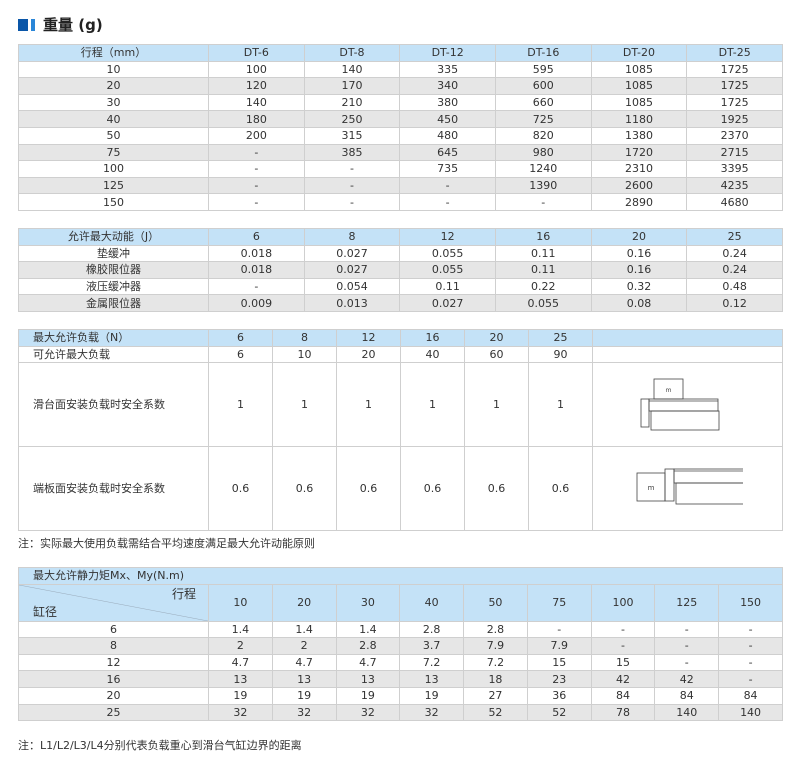  I want to click on table-cell: 820, so click(543, 135).